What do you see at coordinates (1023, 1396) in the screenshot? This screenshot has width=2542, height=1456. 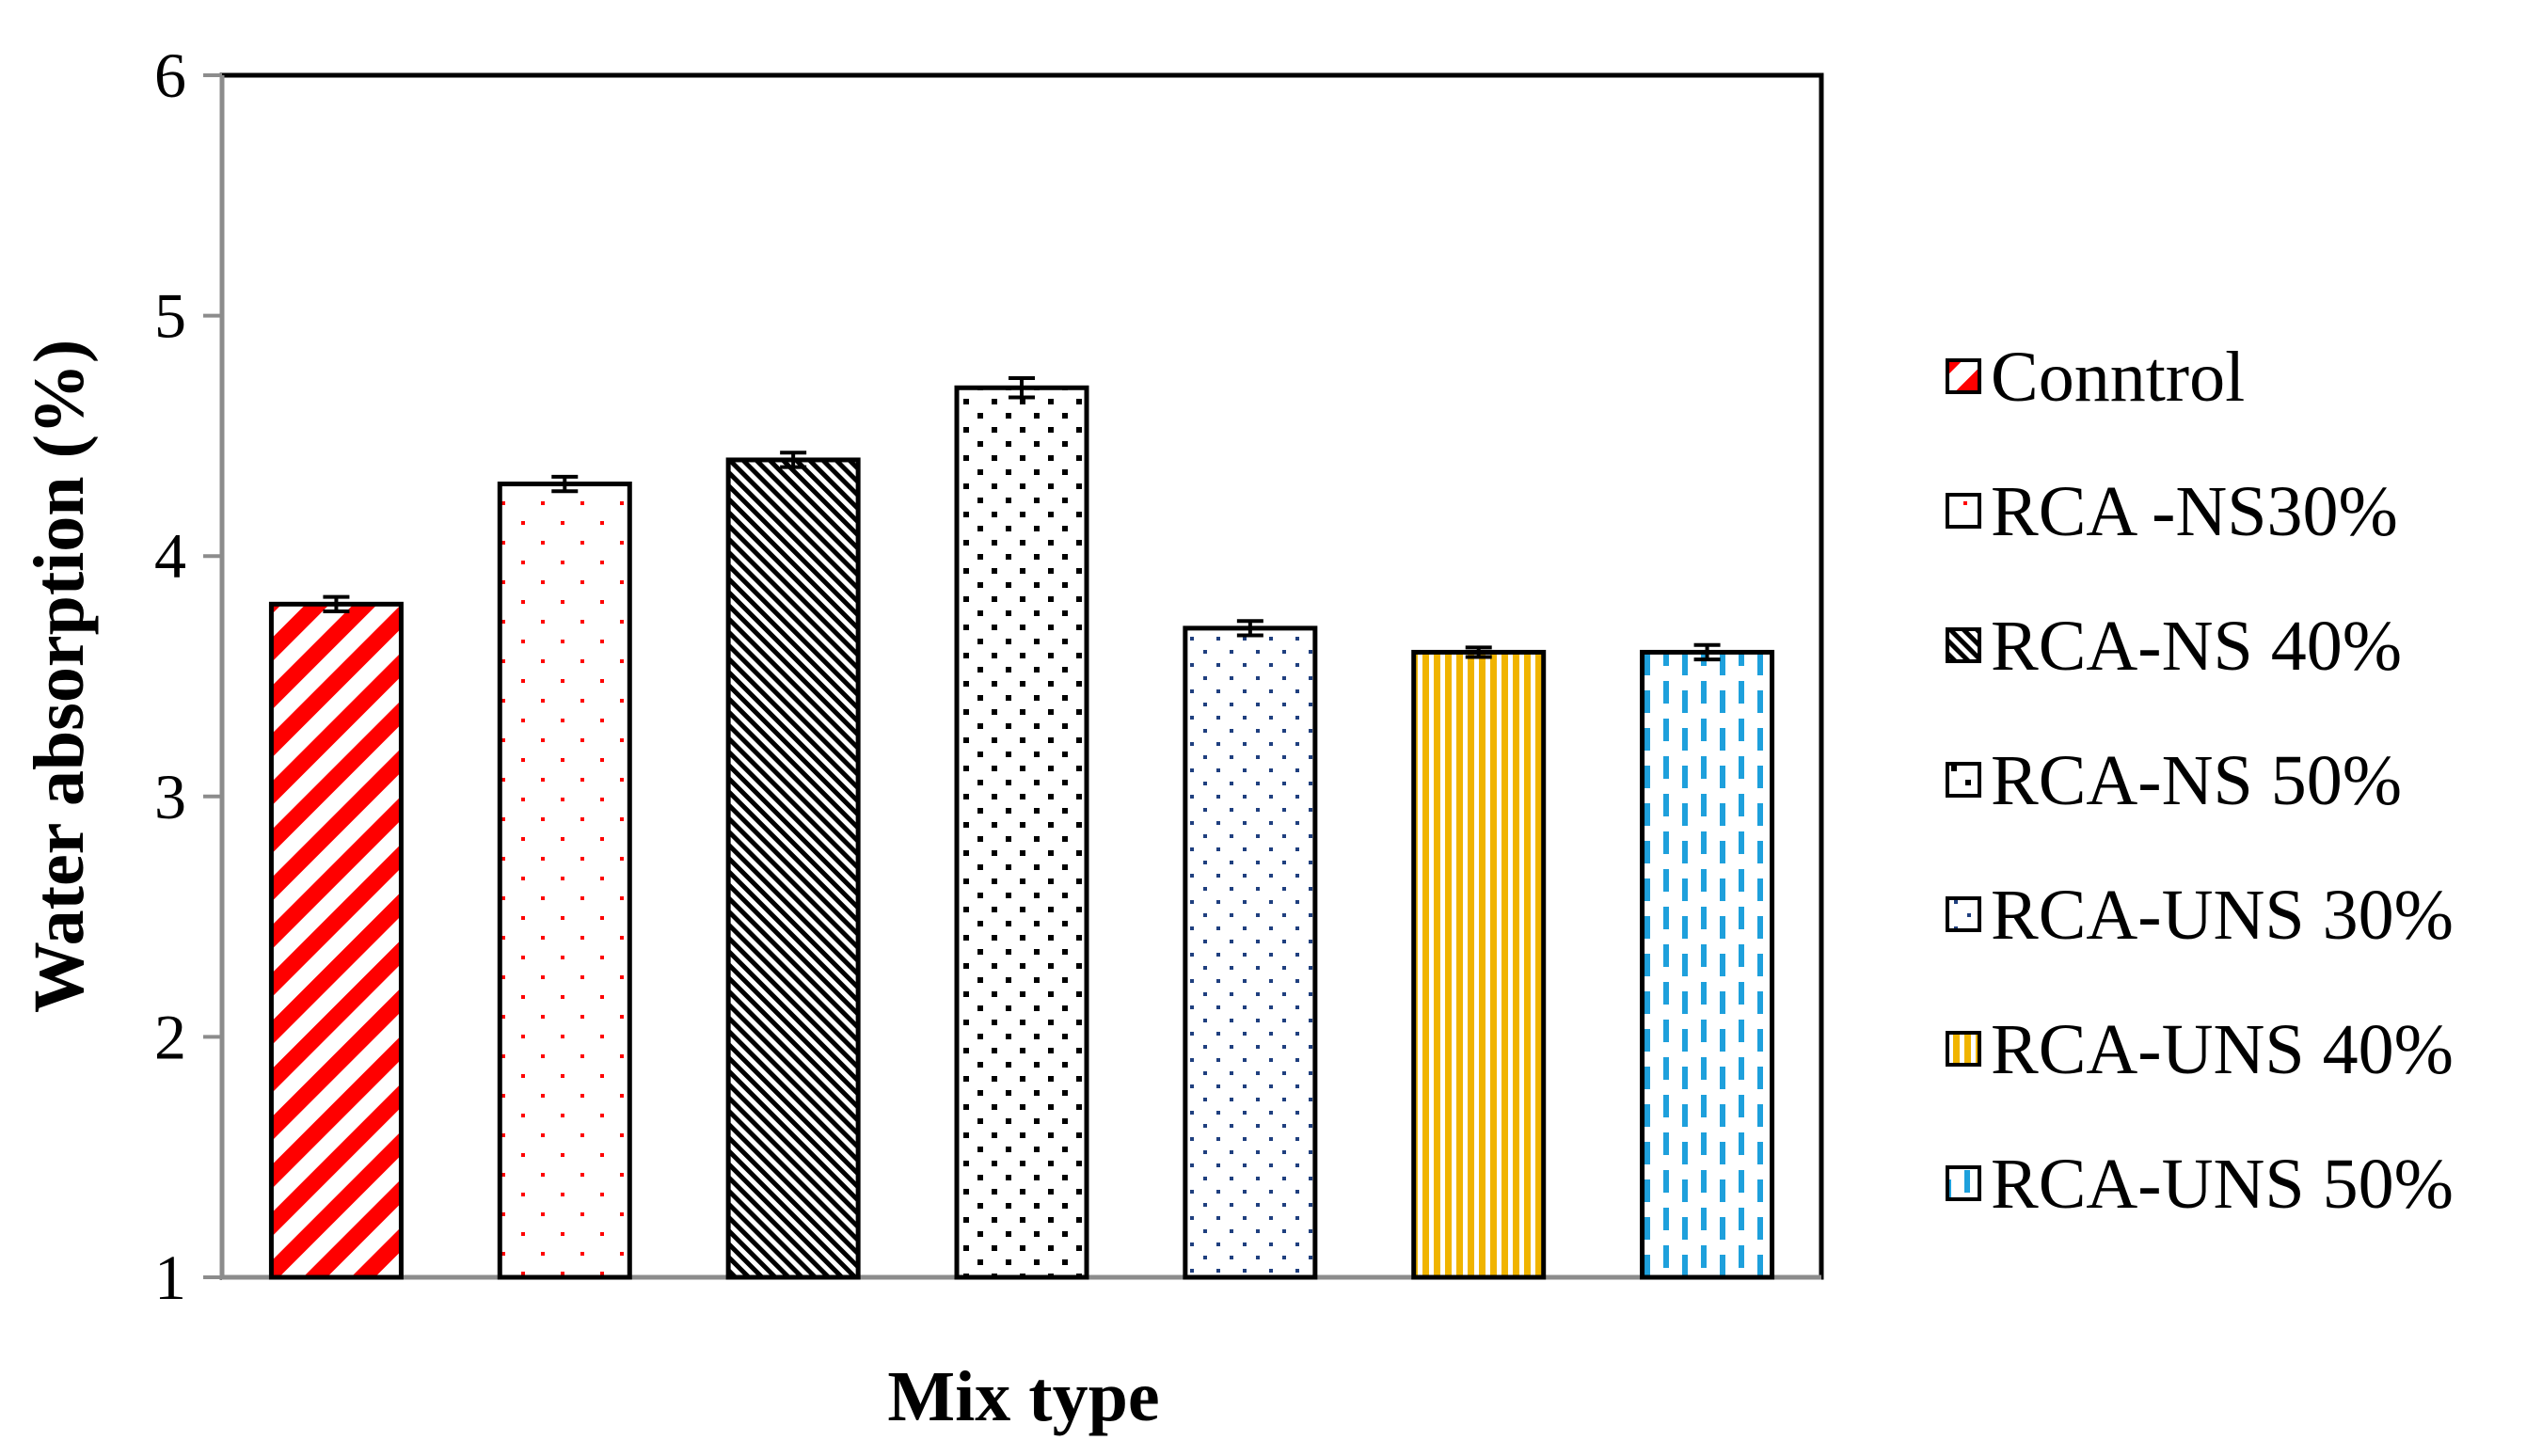 I see `x-axis-title: Mix type` at bounding box center [1023, 1396].